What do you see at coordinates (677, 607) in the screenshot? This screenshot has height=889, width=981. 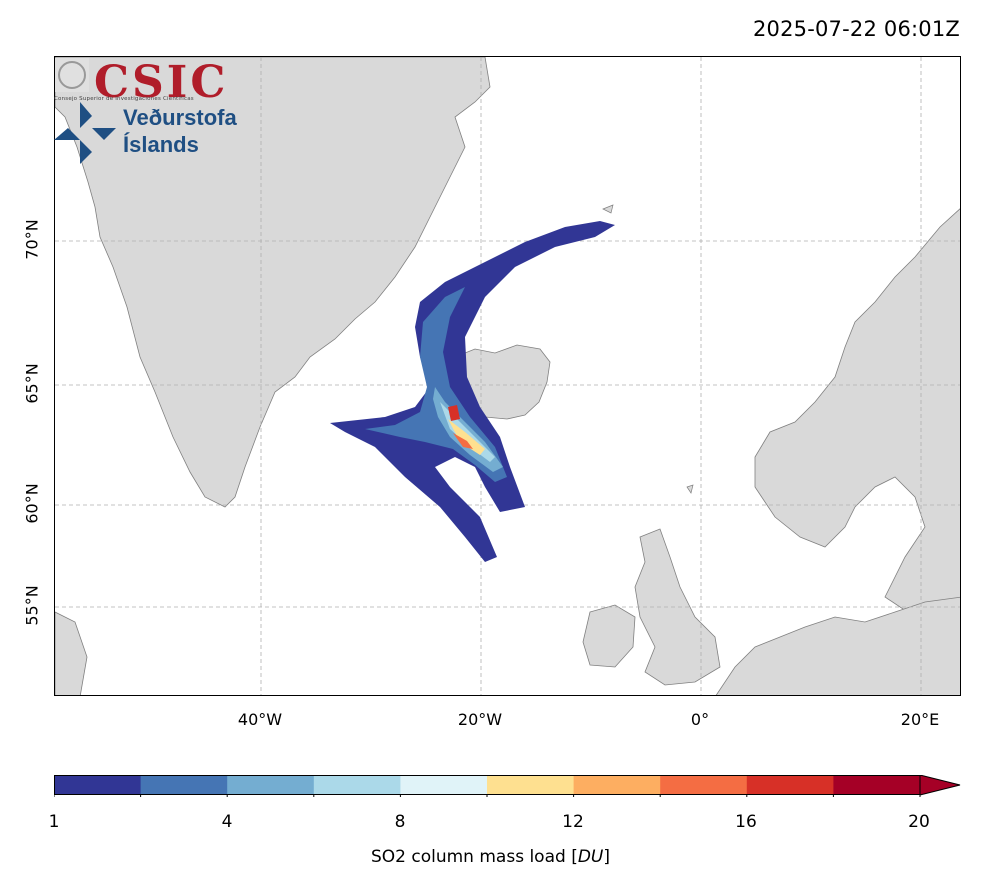 I see `great-britain-landmass` at bounding box center [677, 607].